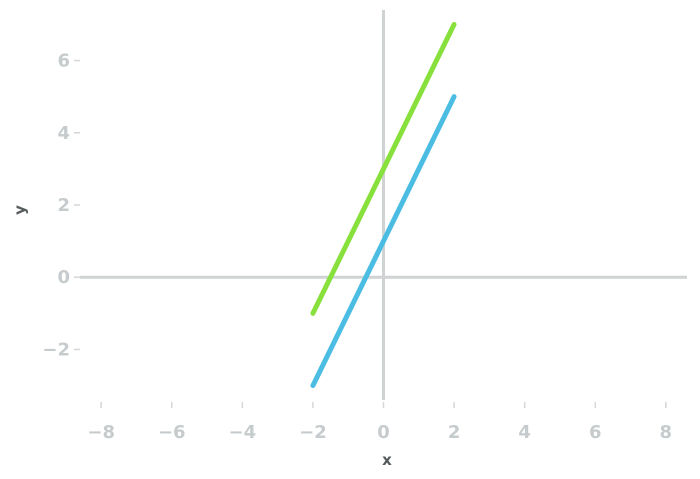 The width and height of the screenshot is (700, 479). I want to click on y-axis-ticks: −2 0 2 4 6, so click(61, 205).